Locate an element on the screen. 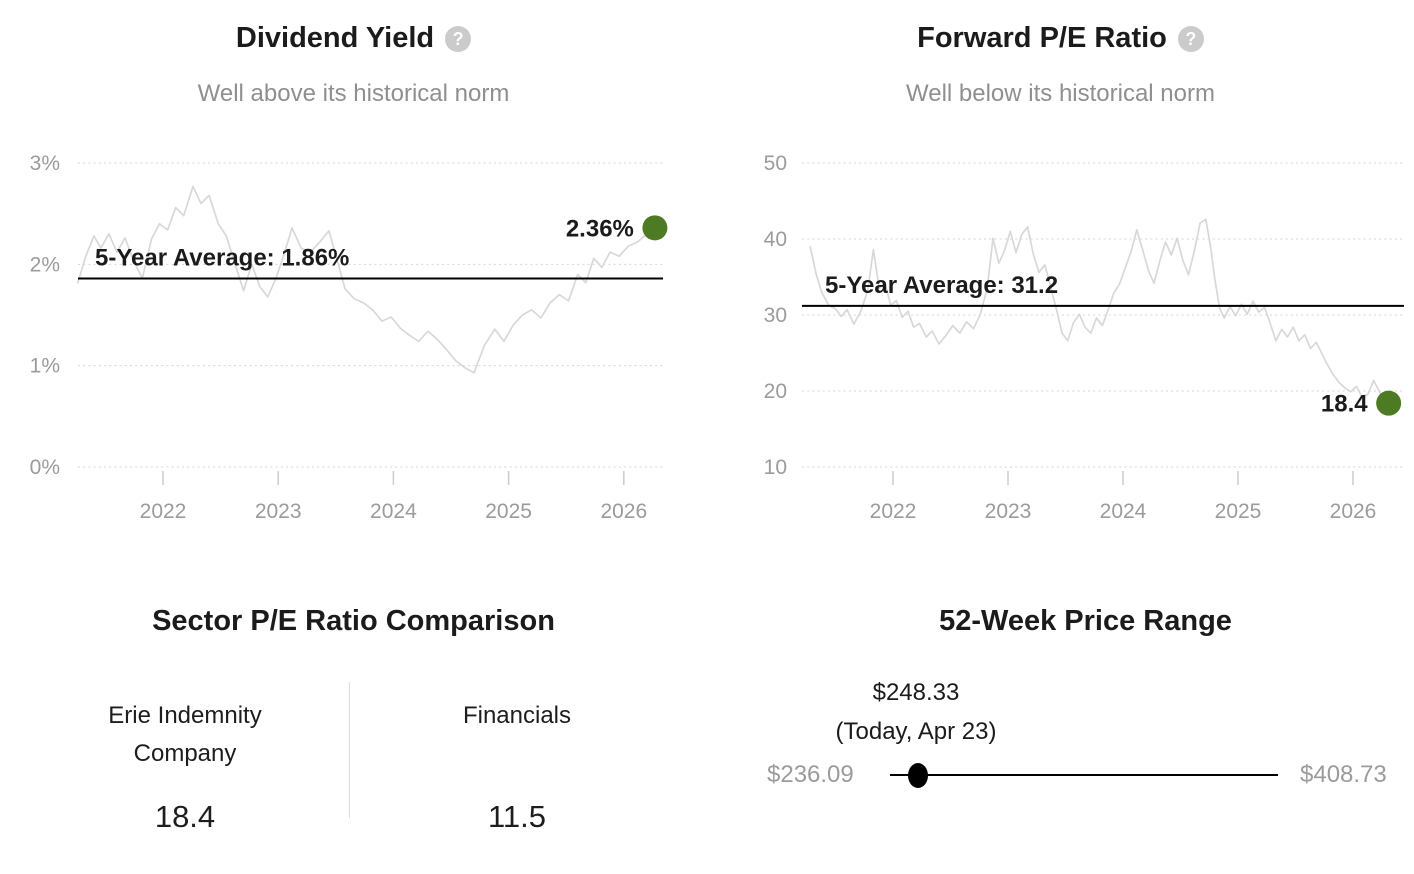 Image resolution: width=1414 pixels, height=874 pixels. sector-item-sector: Financials 11.5 is located at coordinates (517, 766).